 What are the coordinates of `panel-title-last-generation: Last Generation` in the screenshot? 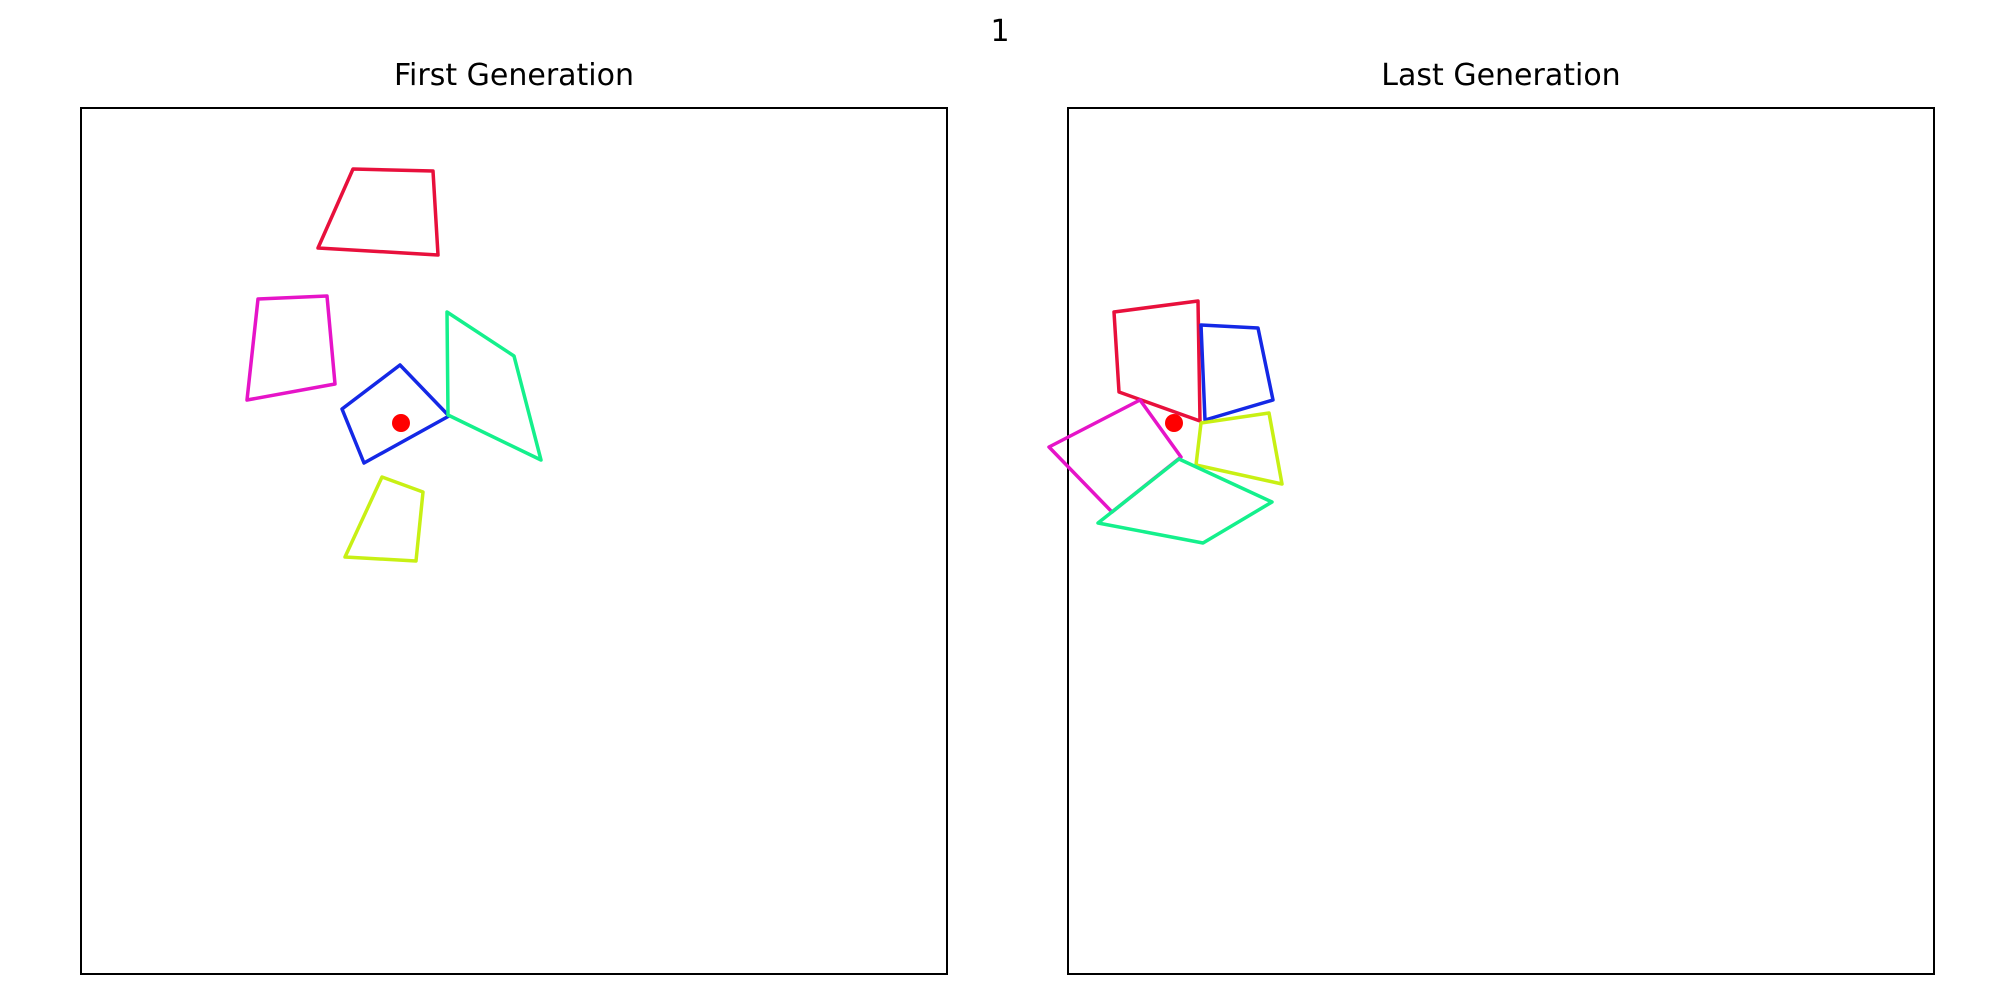 It's located at (1501, 75).